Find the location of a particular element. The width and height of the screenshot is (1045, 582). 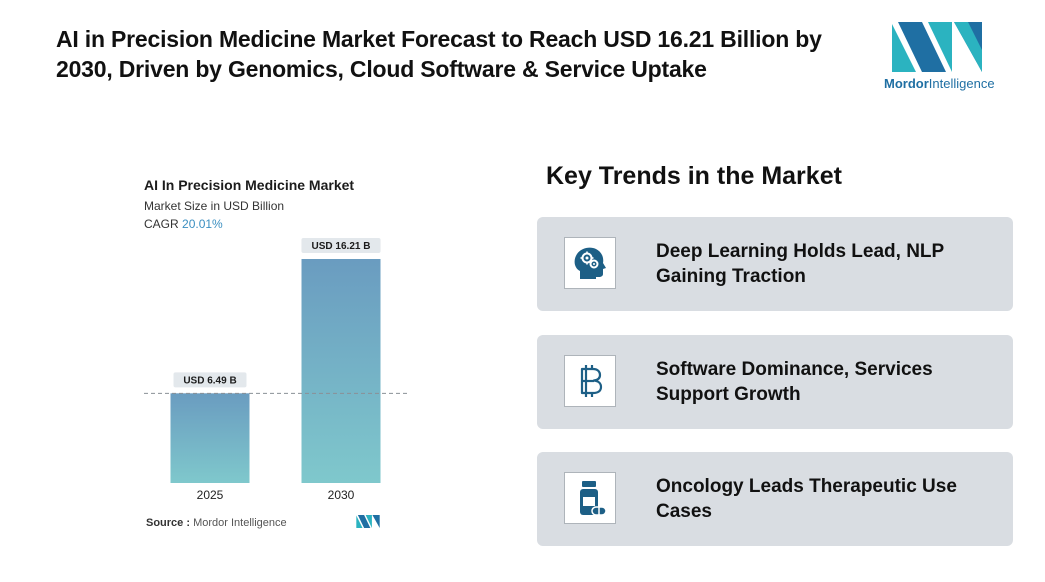

data-label-2025: USD 6.49 B is located at coordinates (209, 380).